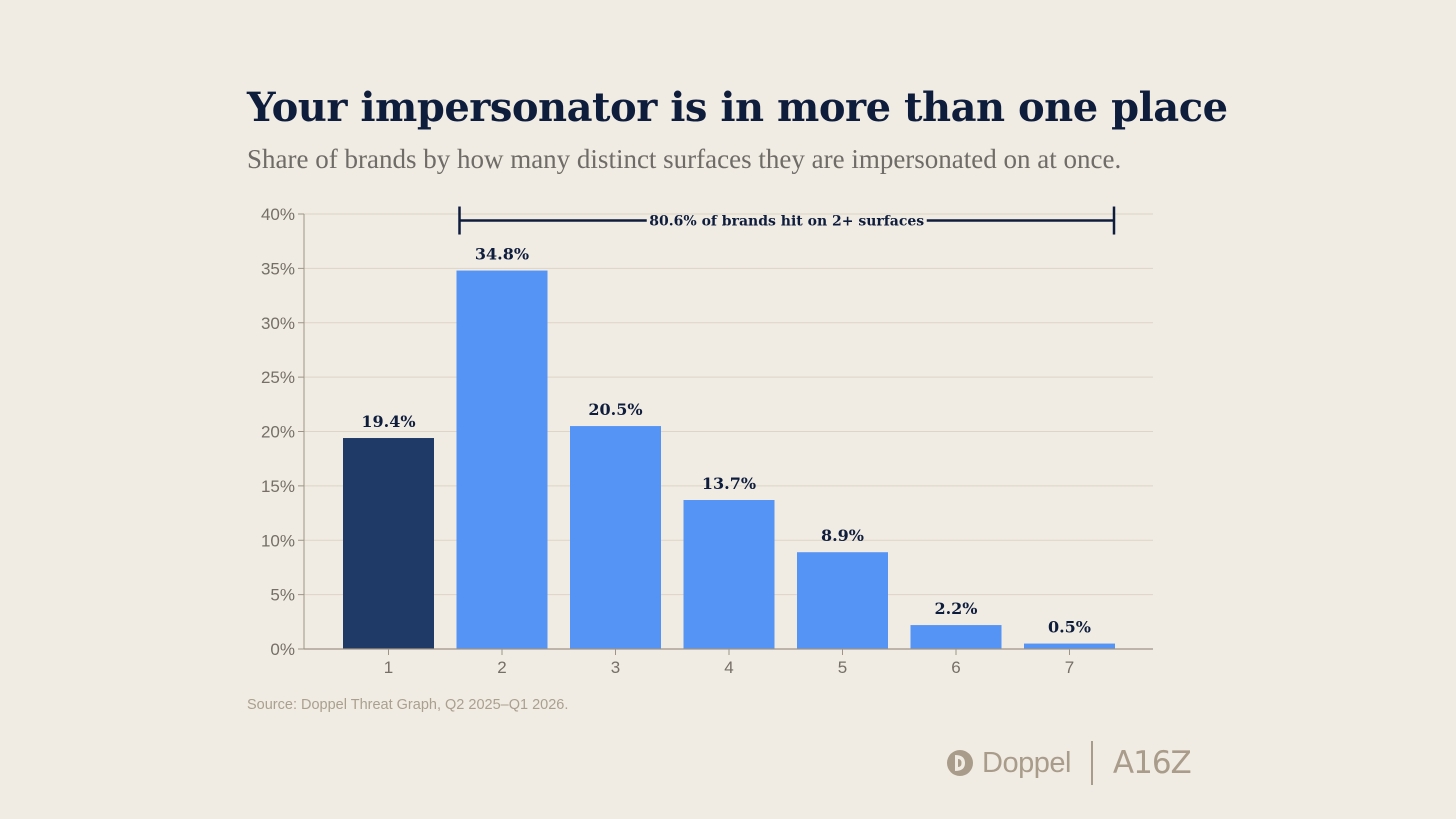 The width and height of the screenshot is (1456, 819). I want to click on bar-data-label: 34.8%, so click(502, 254).